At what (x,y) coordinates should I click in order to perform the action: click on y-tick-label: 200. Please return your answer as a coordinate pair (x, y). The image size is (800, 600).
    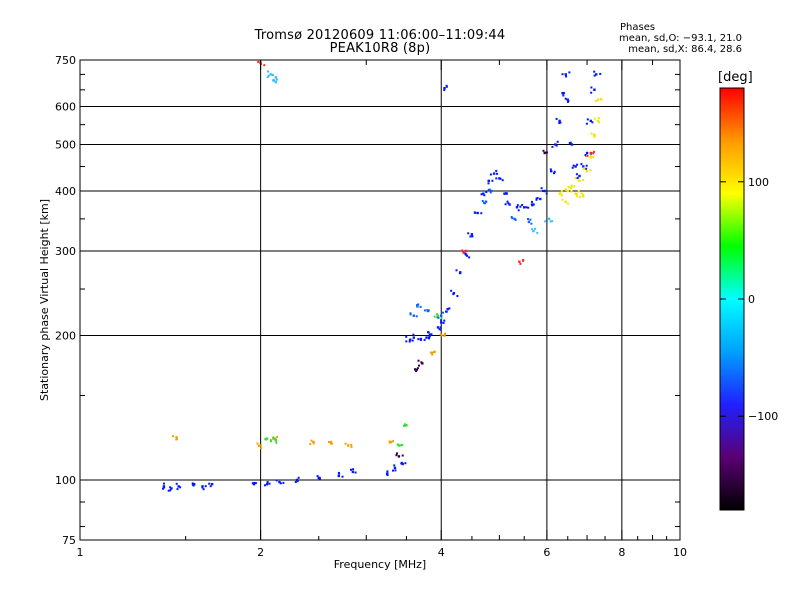
    Looking at the image, I should click on (65, 336).